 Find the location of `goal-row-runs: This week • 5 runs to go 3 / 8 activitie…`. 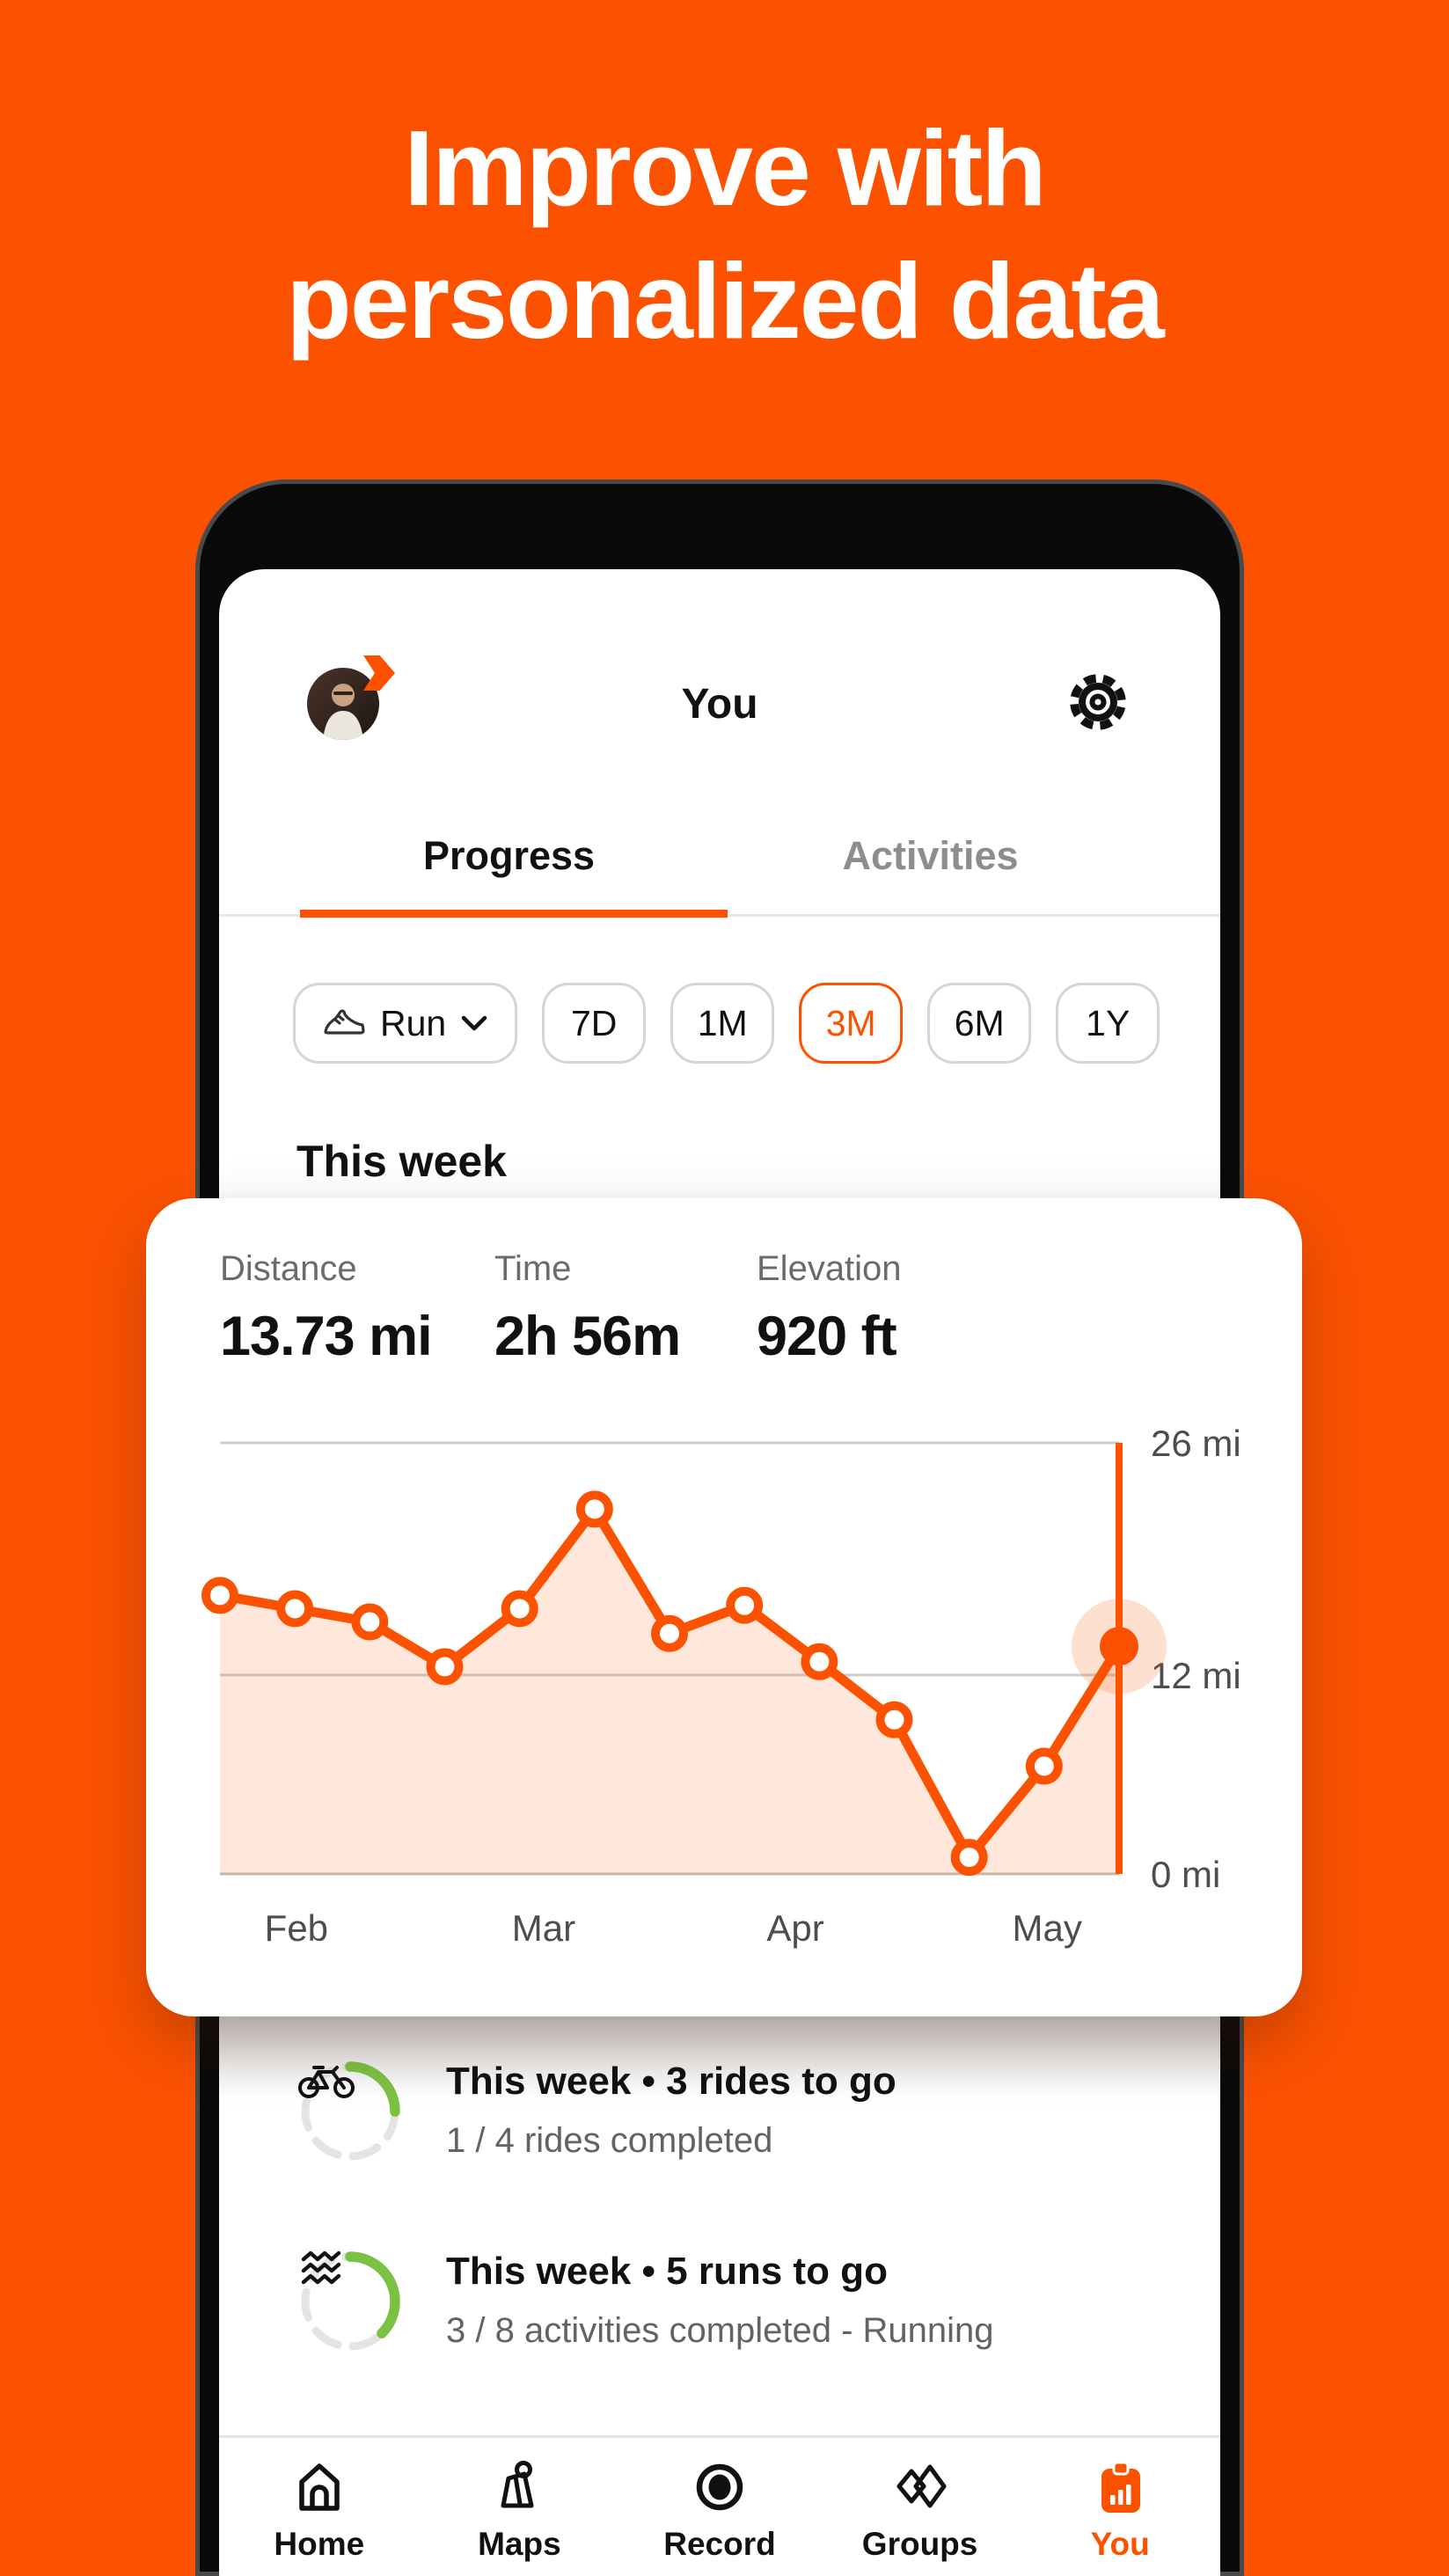

goal-row-runs: This week • 5 runs to go 3 / 8 activitie… is located at coordinates (645, 2301).